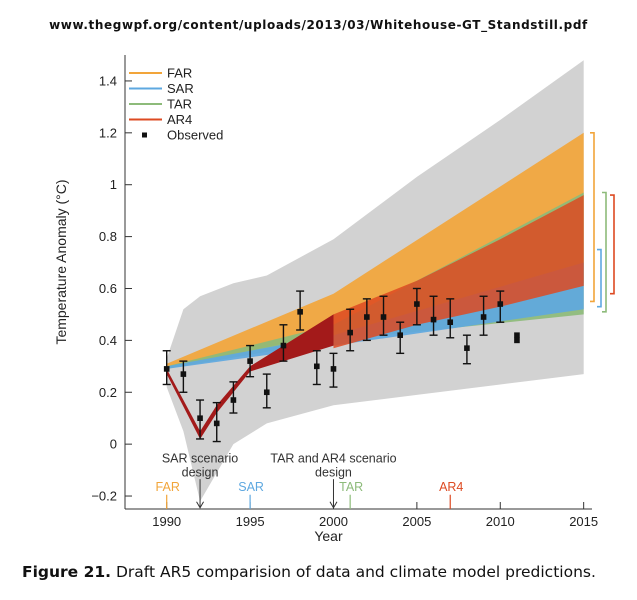 The image size is (637, 600). Describe the element at coordinates (113, 184) in the screenshot. I see `y-tick-label: 1` at that location.